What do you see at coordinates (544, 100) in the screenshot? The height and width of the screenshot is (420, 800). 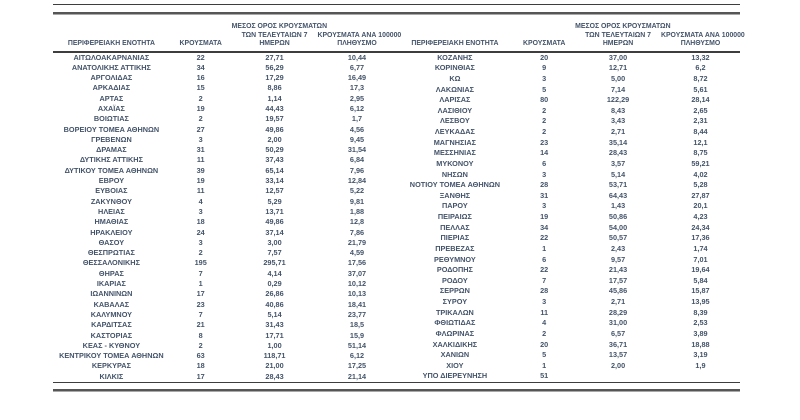 I see `cases-cell: 80` at bounding box center [544, 100].